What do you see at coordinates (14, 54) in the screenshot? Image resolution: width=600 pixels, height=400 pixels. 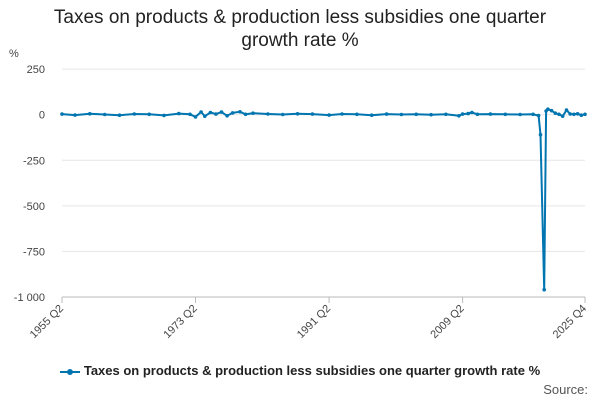 I see `y-unit-label: %` at bounding box center [14, 54].